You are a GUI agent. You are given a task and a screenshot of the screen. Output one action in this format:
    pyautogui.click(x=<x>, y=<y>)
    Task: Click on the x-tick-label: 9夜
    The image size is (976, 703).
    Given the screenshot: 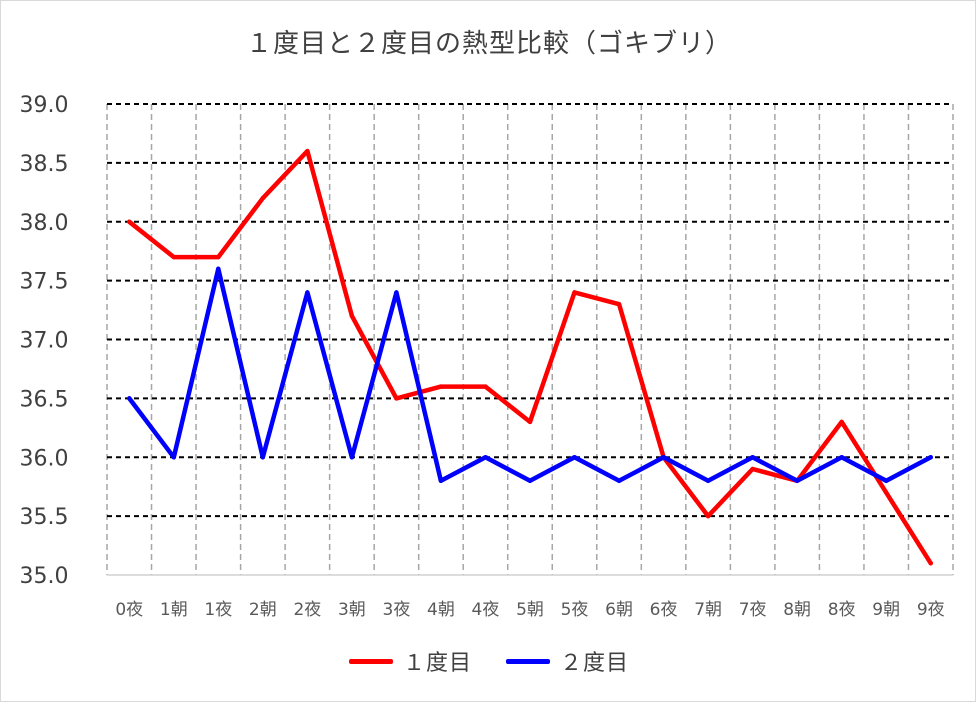 What is the action you would take?
    pyautogui.click(x=931, y=610)
    